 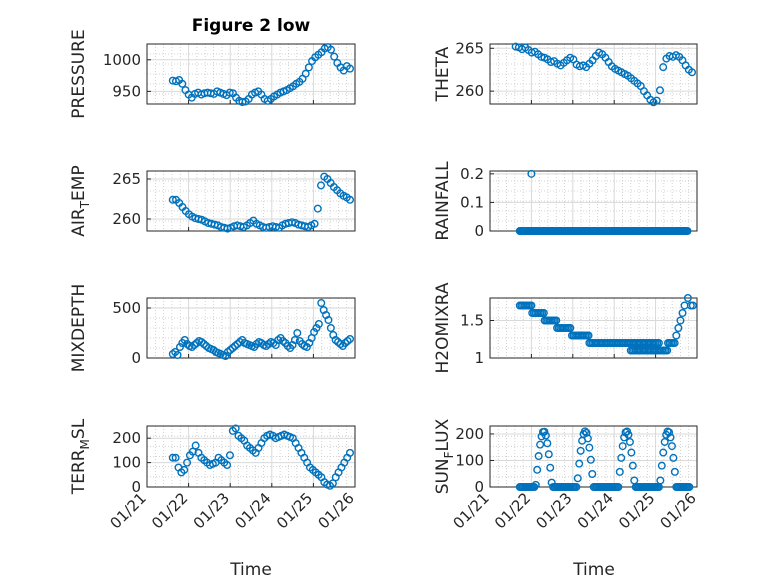 I want to click on y-axis-label: MIXDEPTH, so click(x=79, y=328).